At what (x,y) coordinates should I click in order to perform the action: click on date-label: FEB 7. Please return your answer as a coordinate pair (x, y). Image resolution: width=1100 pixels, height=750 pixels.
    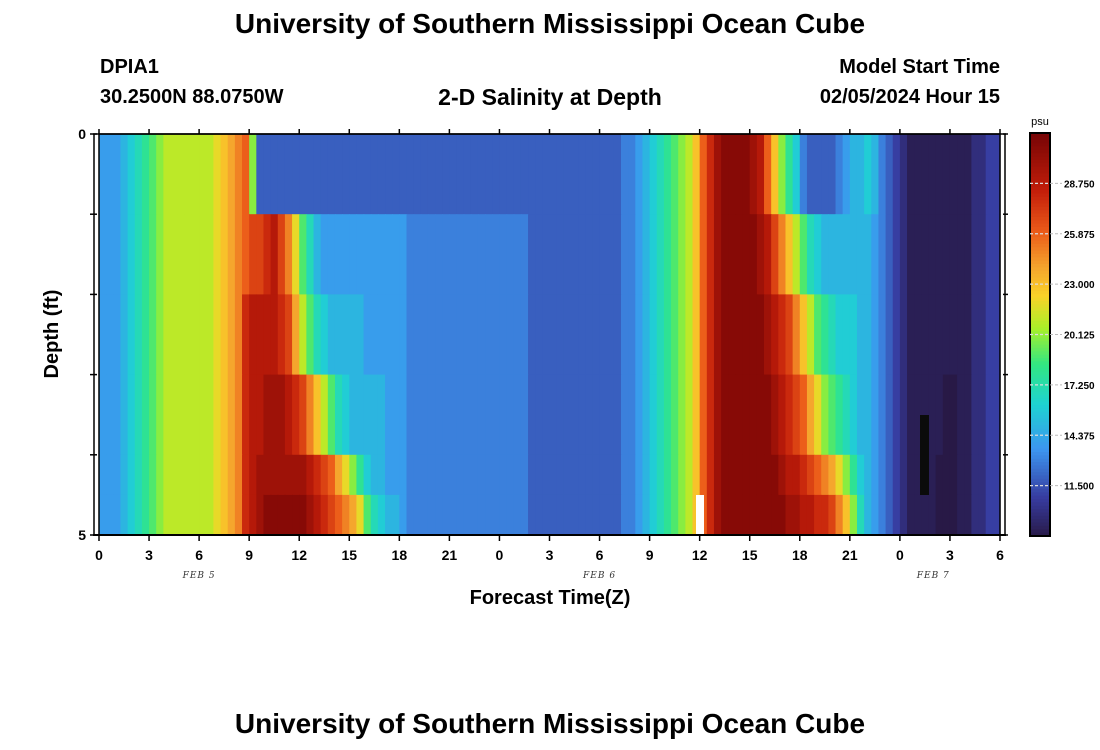
    Looking at the image, I should click on (933, 576).